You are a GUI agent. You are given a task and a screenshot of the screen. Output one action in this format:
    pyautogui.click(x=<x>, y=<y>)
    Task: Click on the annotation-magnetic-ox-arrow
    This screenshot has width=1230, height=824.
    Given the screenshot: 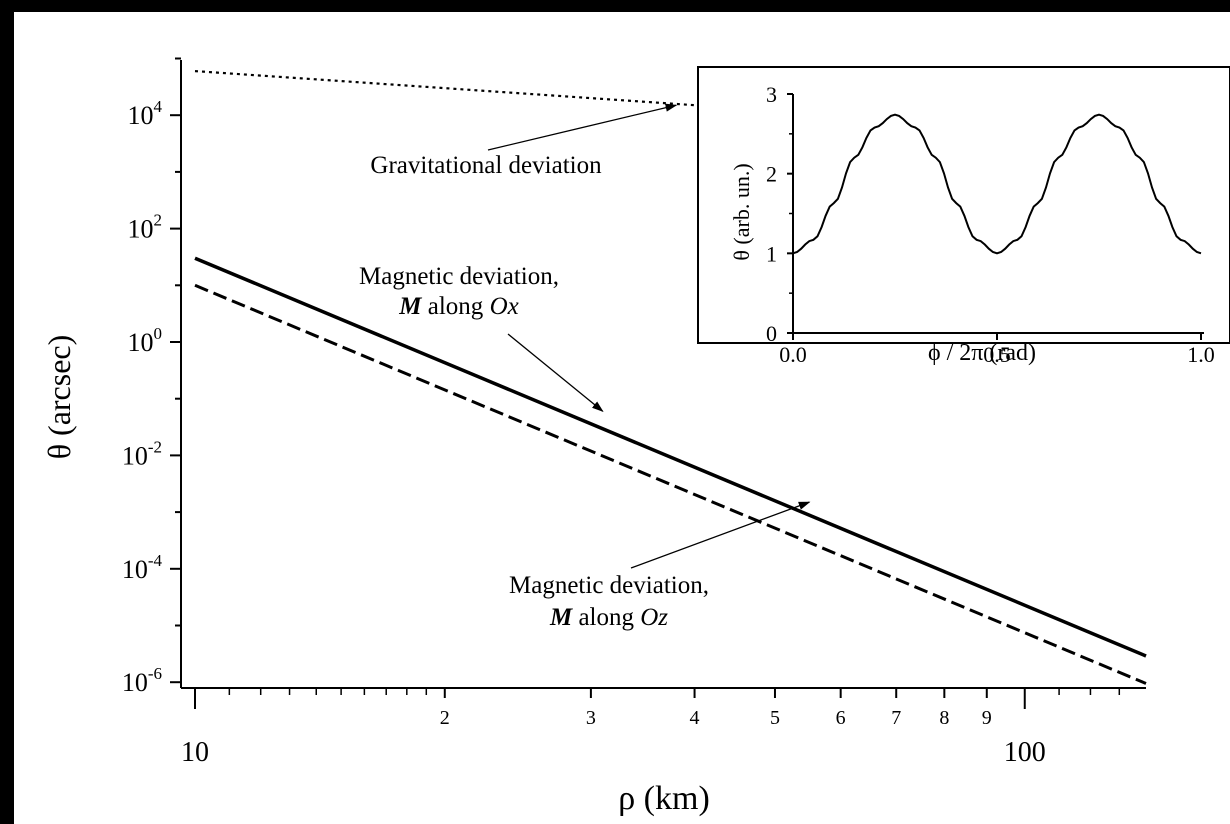 What is the action you would take?
    pyautogui.click(x=555, y=373)
    